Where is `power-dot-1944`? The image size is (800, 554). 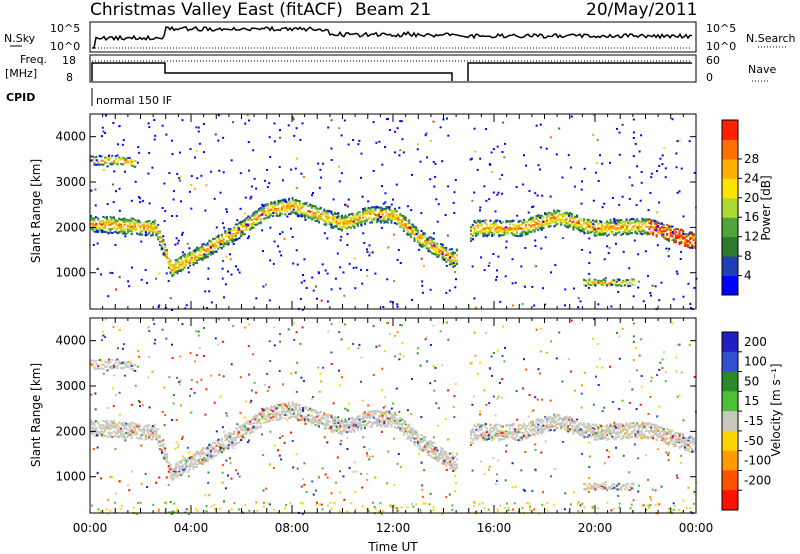
power-dot-1944 is located at coordinates (304, 215).